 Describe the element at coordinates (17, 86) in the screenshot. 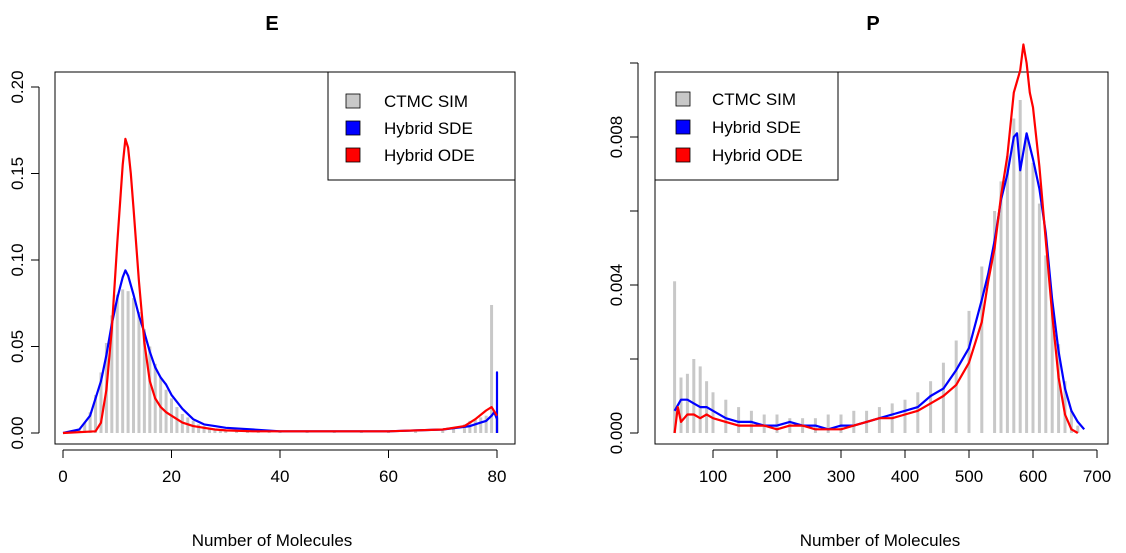

I see `y-tick-label: 0.20` at that location.